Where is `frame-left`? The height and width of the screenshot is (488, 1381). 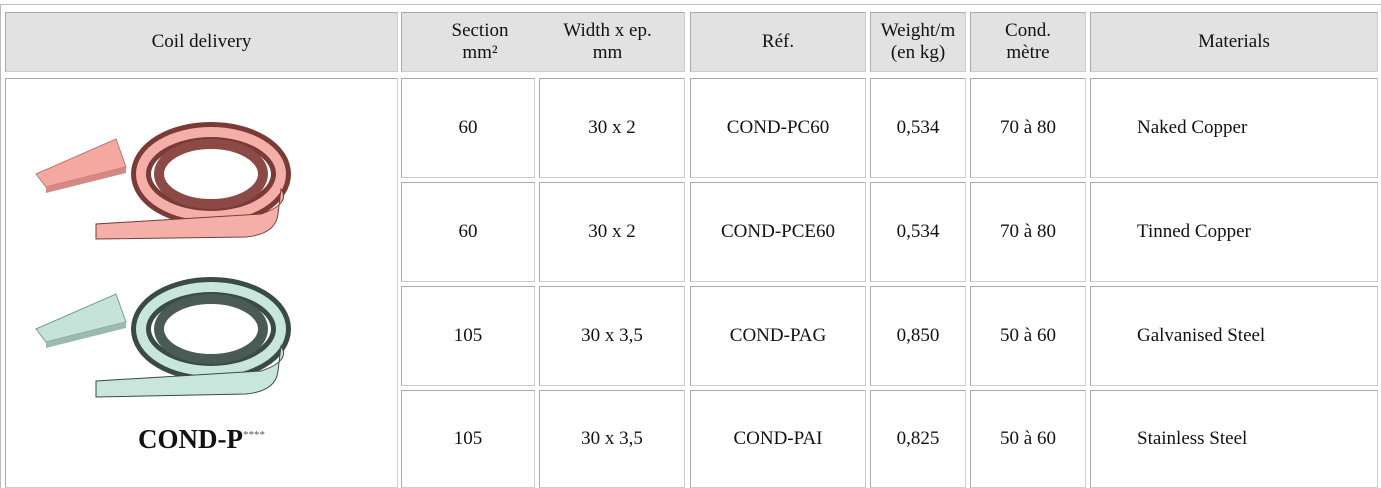 frame-left is located at coordinates (0, 246).